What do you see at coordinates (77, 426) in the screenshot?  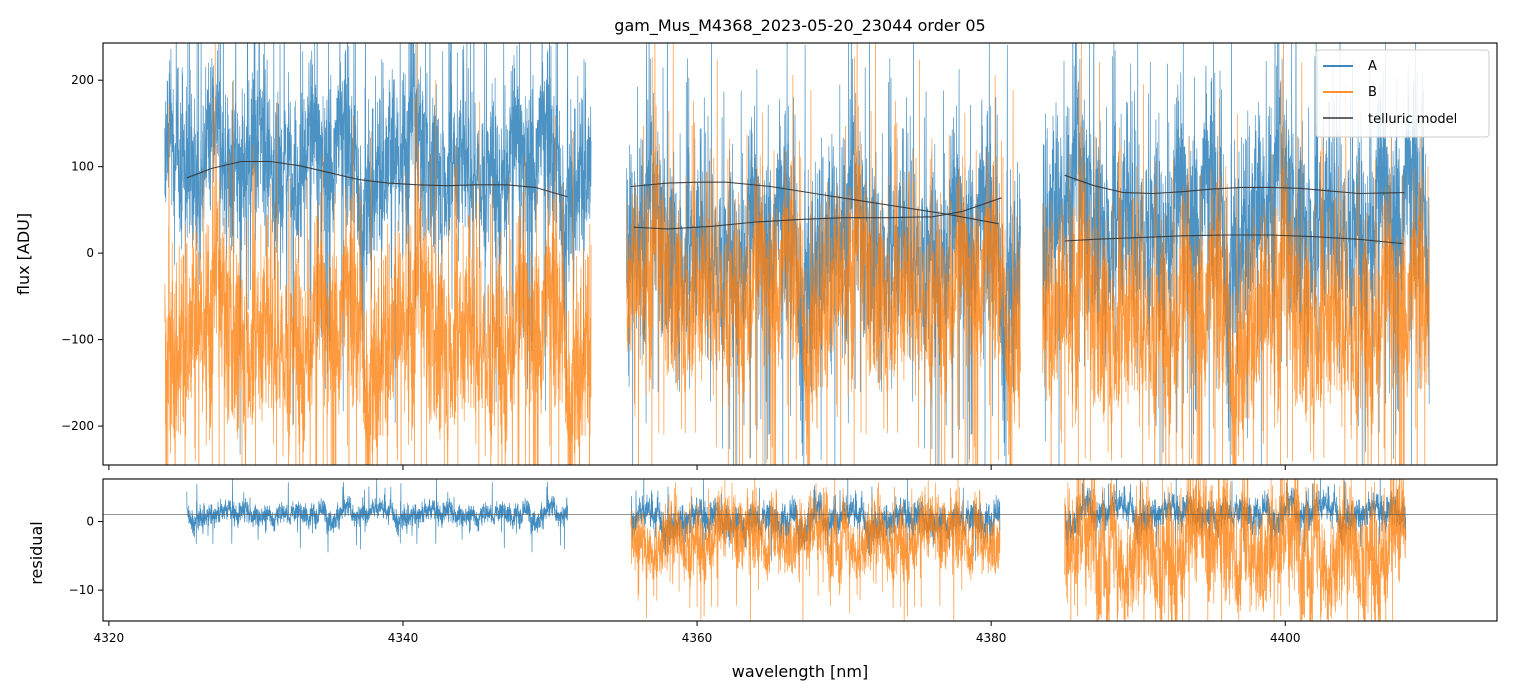 I see `top-ytick-label: −200` at bounding box center [77, 426].